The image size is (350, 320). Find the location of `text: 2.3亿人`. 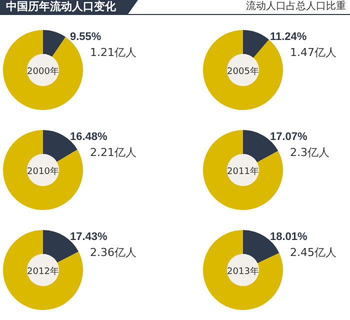

text: 2.3亿人 is located at coordinates (310, 152).